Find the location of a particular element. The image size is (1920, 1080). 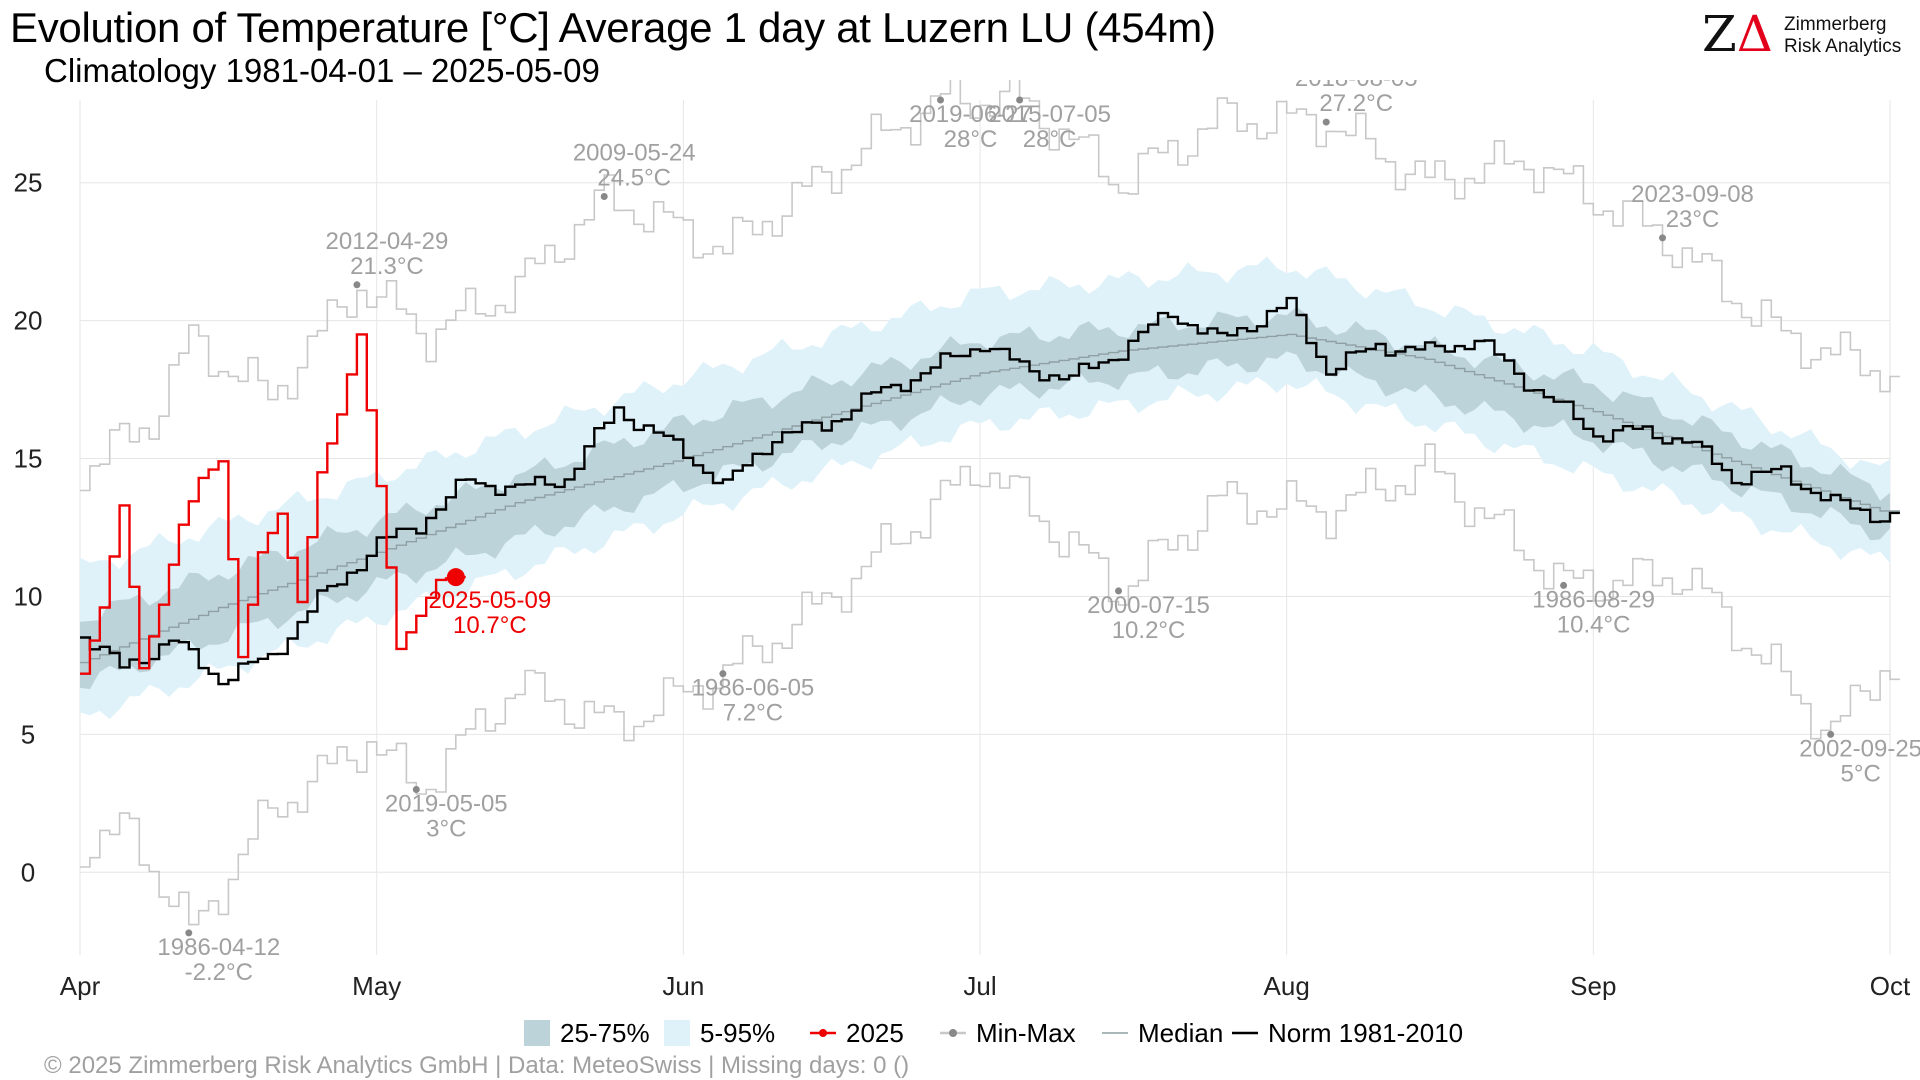

annotation-value: -2.2°C is located at coordinates (219, 972).